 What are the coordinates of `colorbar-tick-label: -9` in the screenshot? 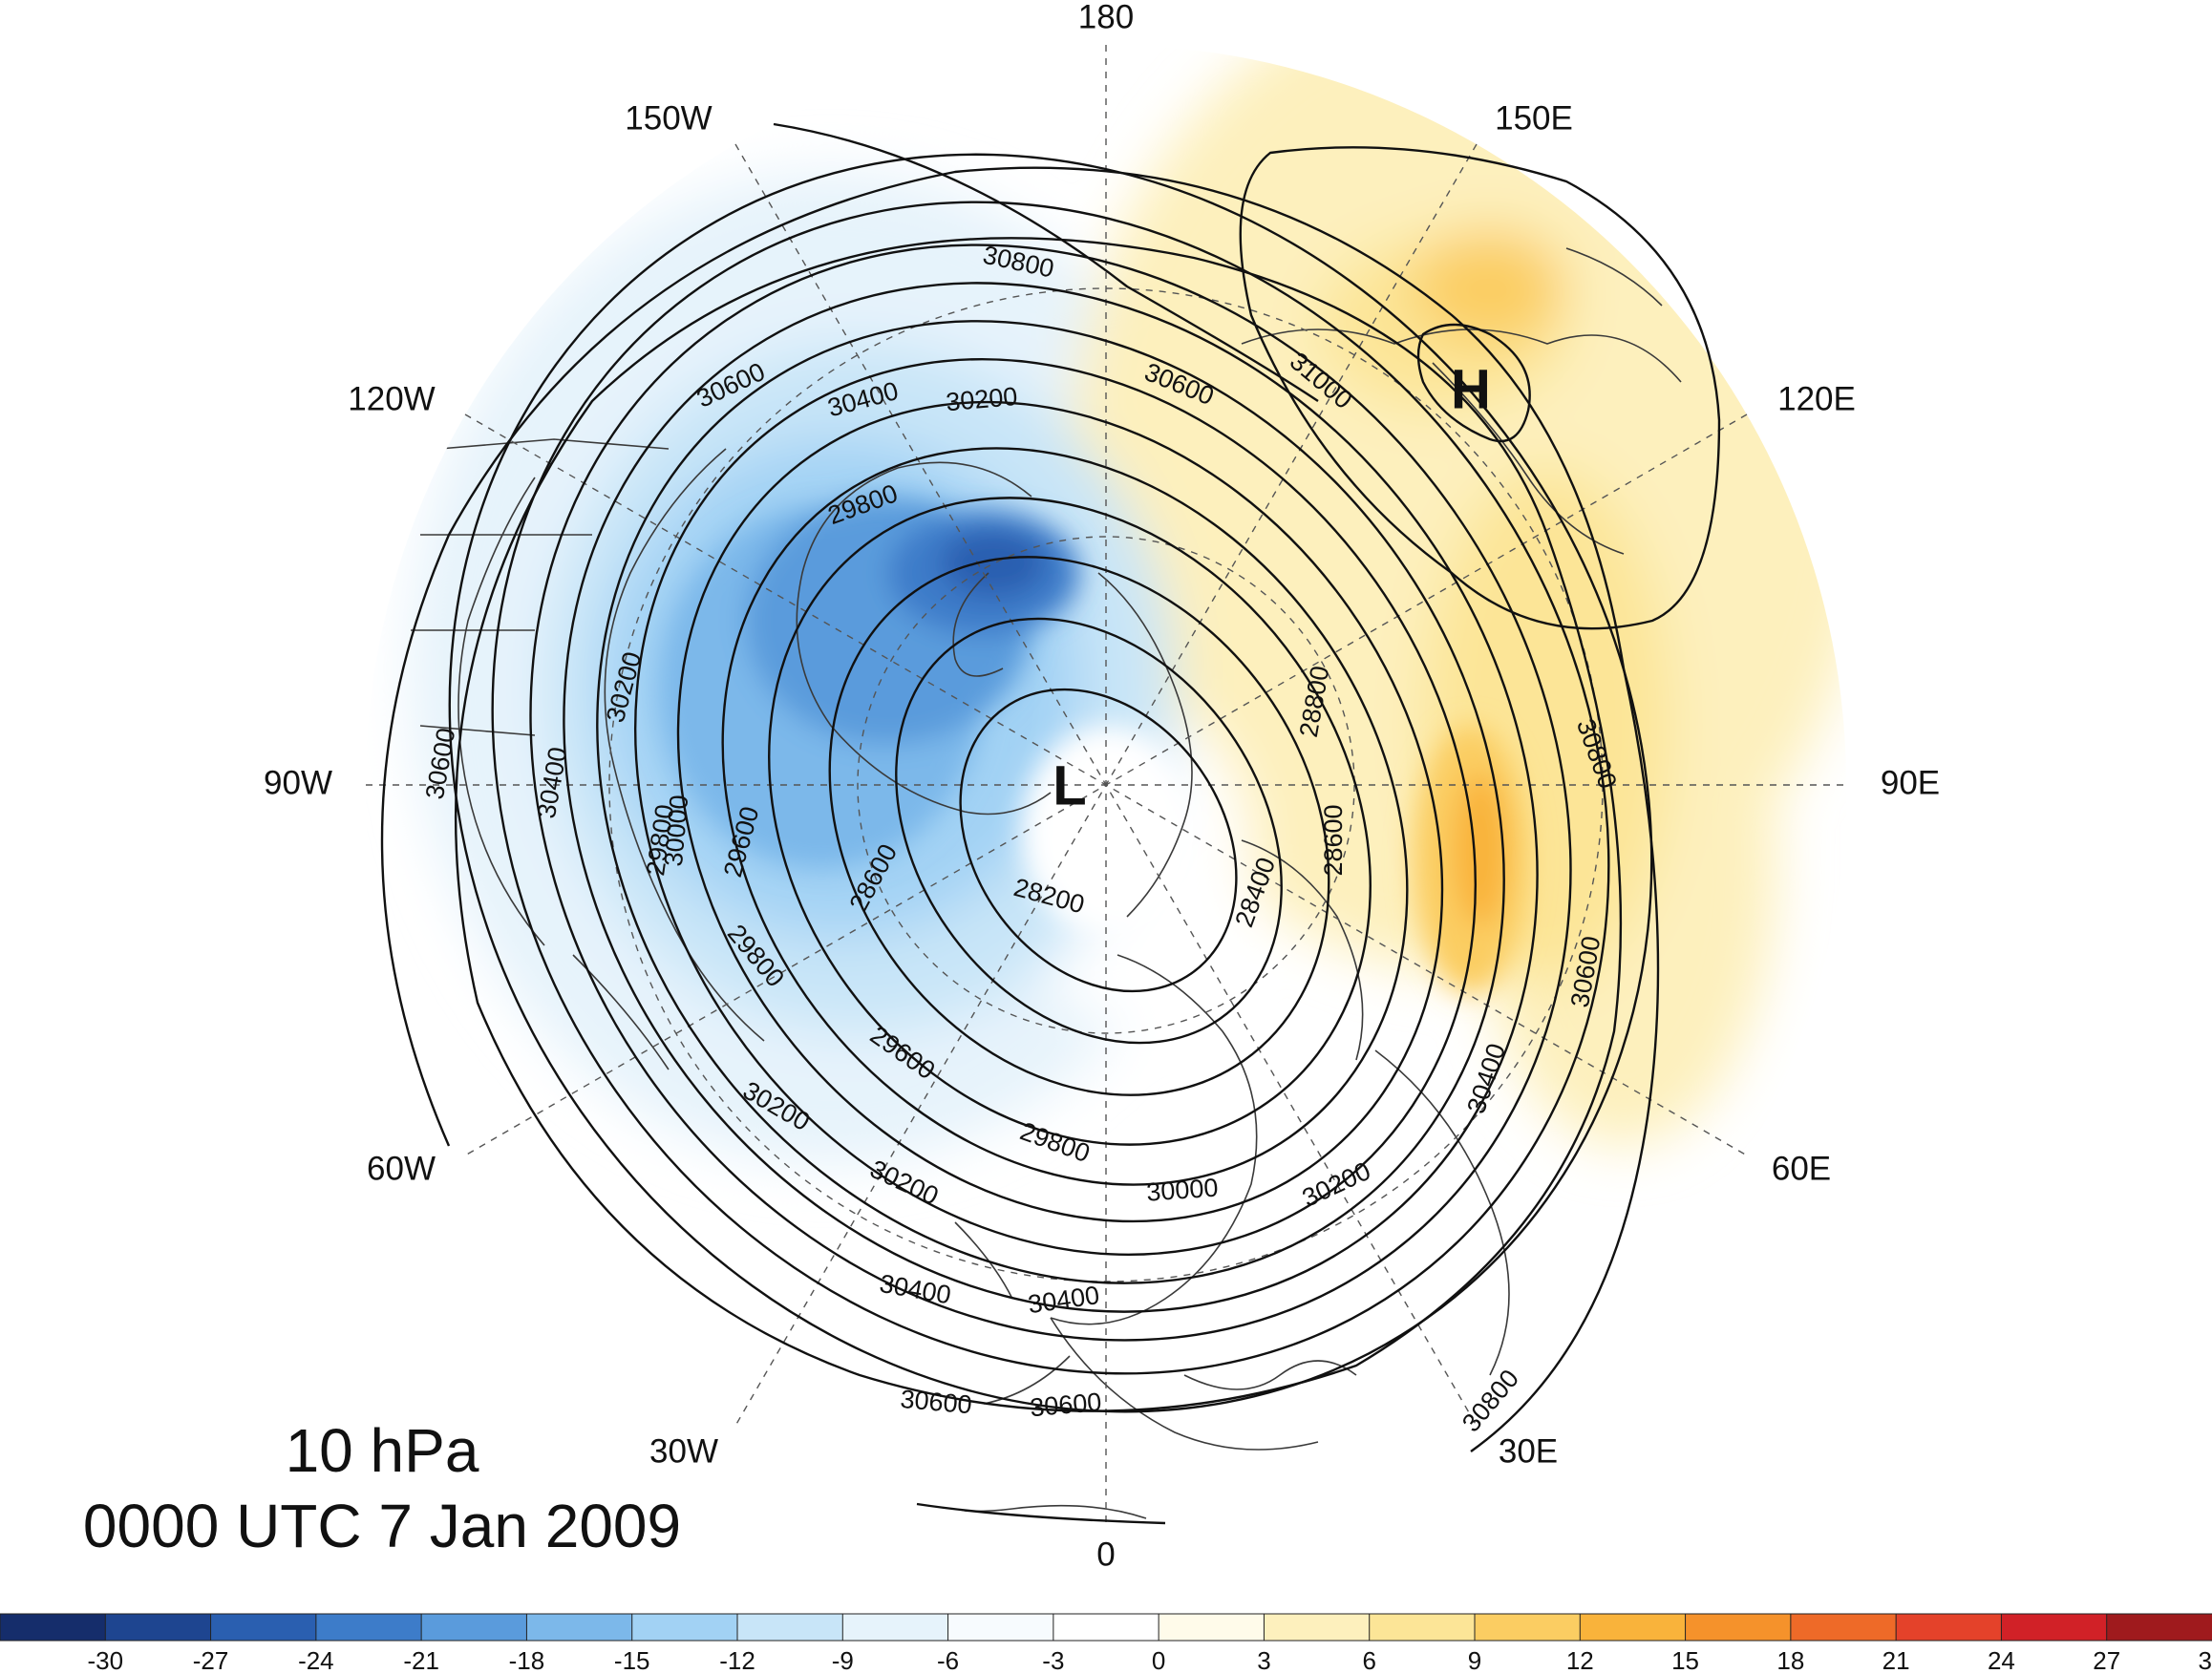 It's located at (843, 1660).